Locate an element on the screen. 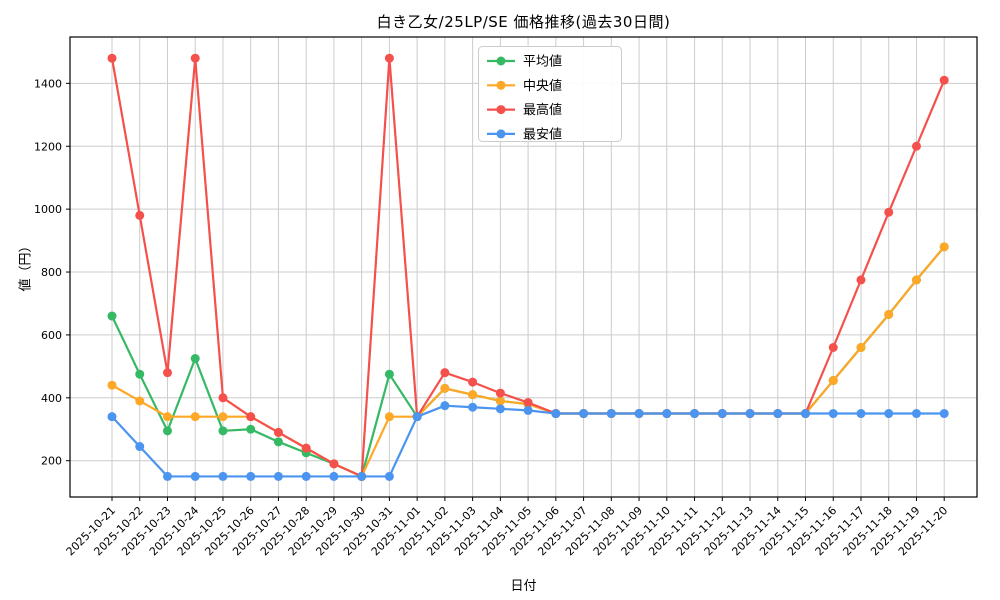  y-tick-label: 1000 is located at coordinates (48, 209).